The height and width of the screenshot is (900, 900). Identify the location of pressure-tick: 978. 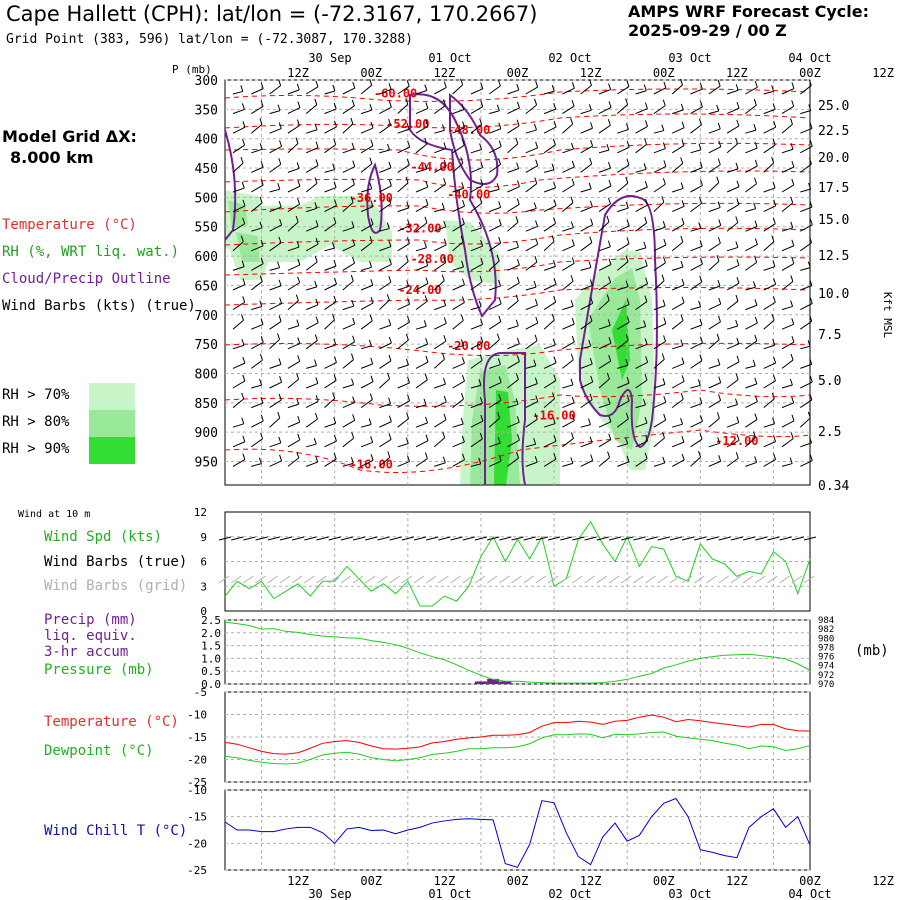
(826, 648).